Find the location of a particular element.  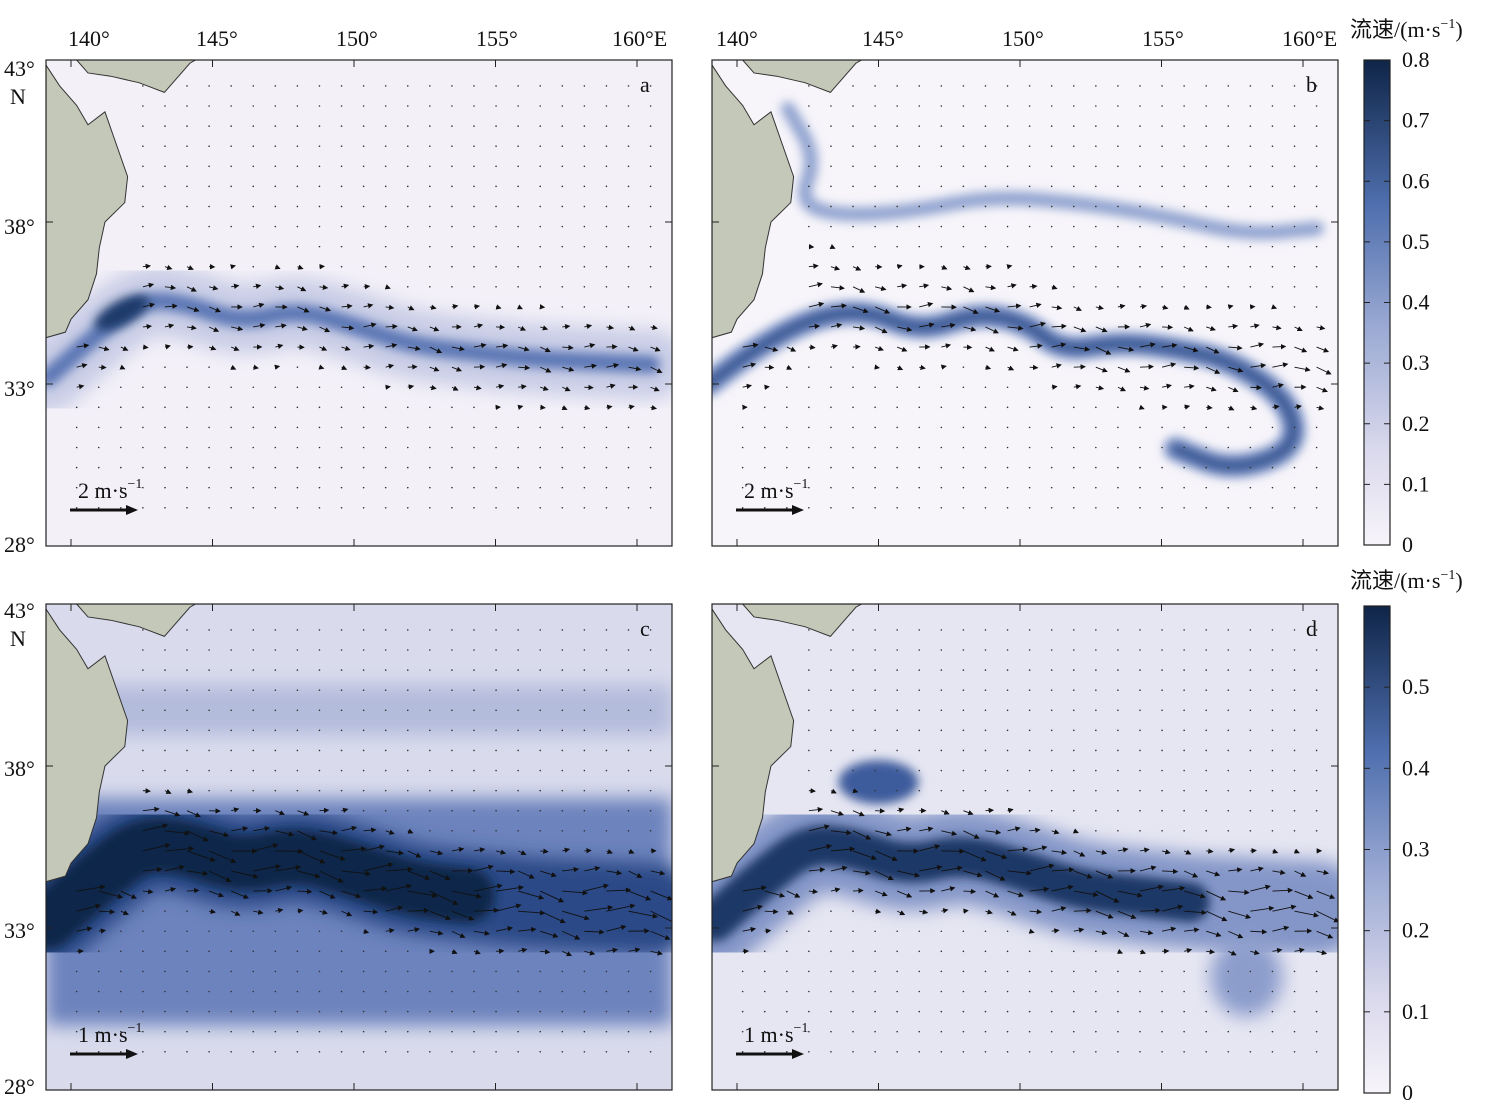

panel-letter: d is located at coordinates (1311, 628).